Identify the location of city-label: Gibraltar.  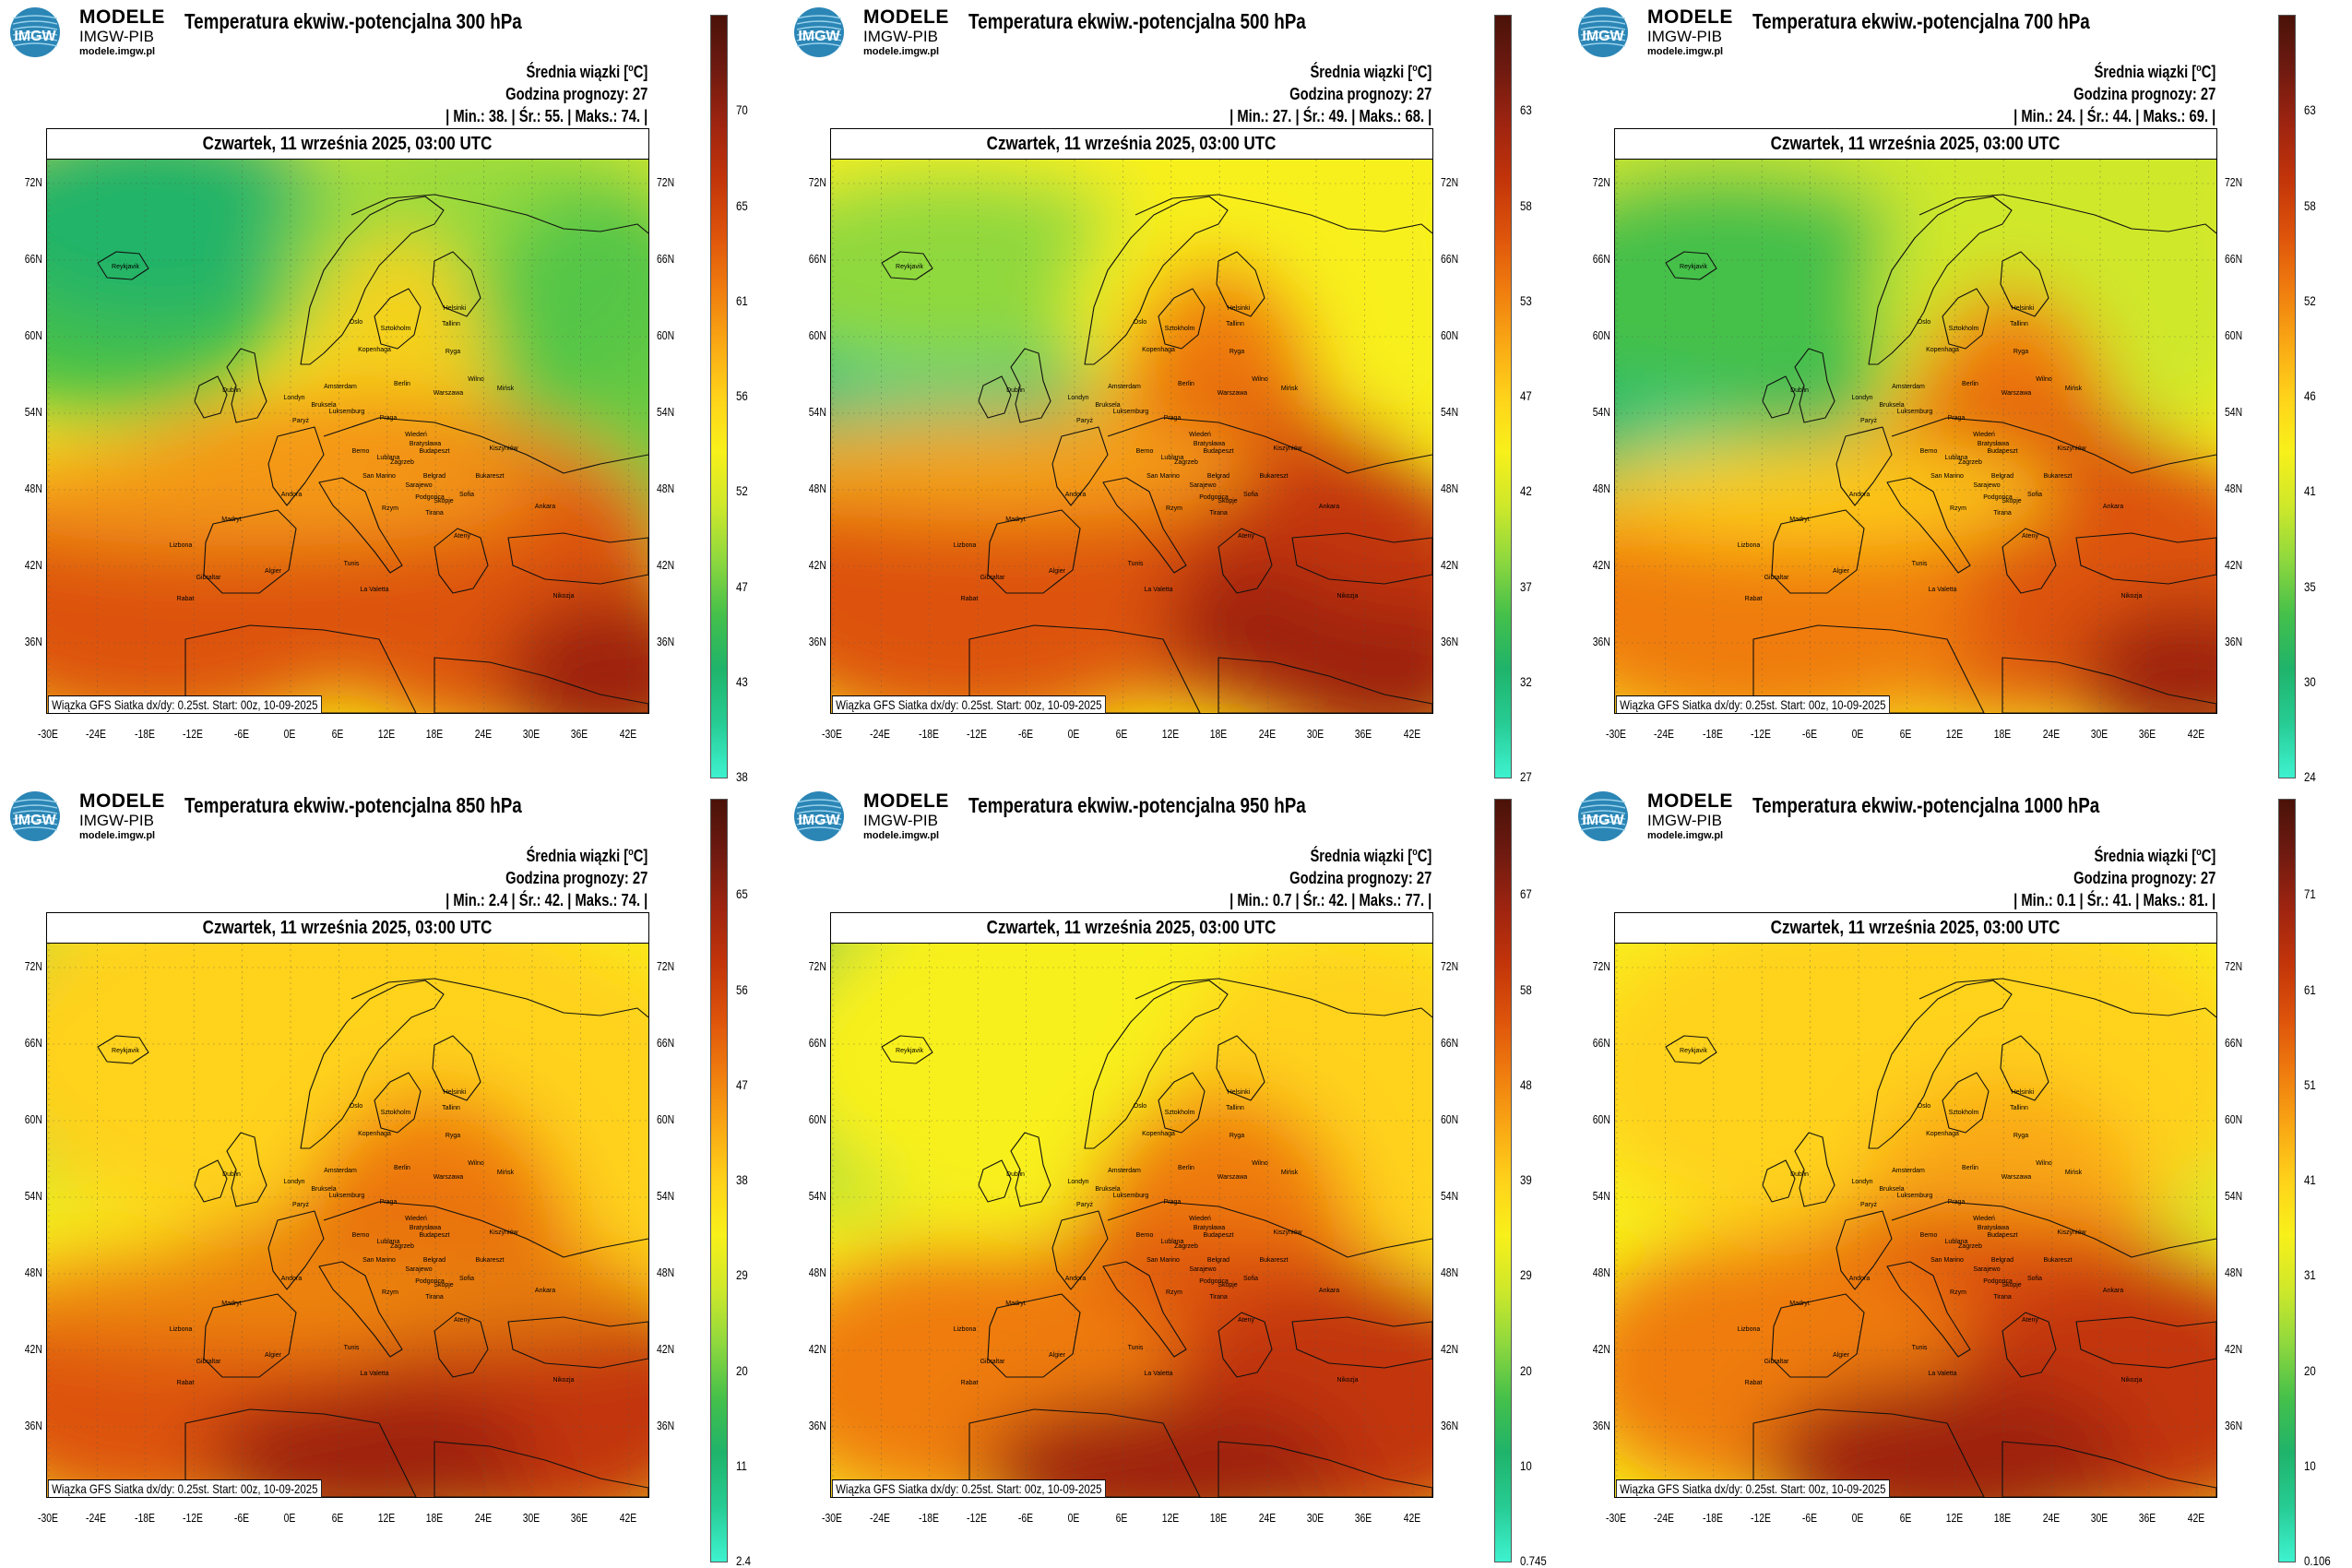
(1777, 1362).